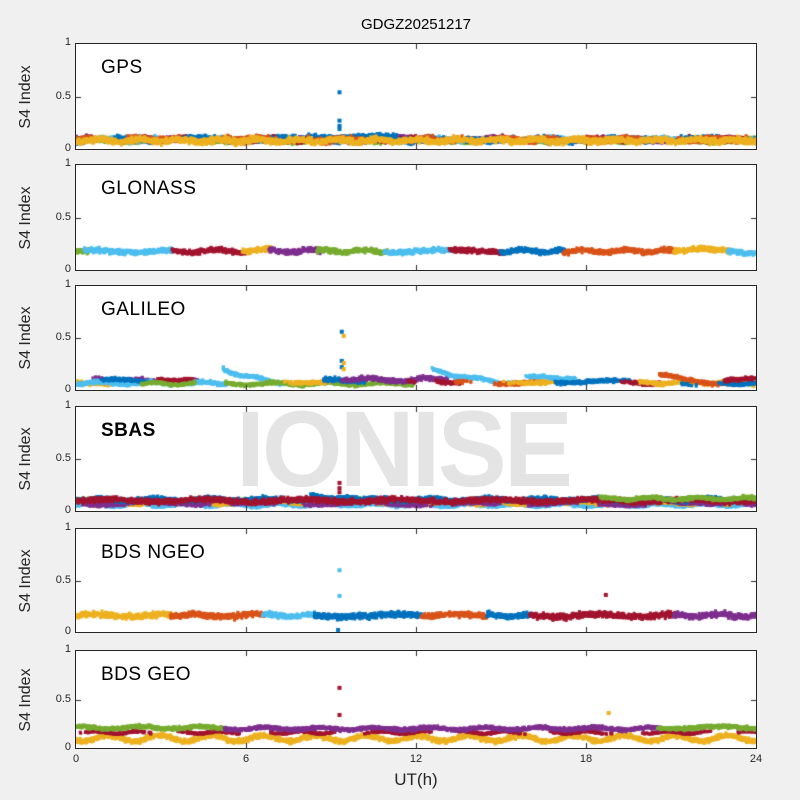 This screenshot has width=800, height=800. I want to click on constellation-label-sbas: SBAS, so click(128, 430).